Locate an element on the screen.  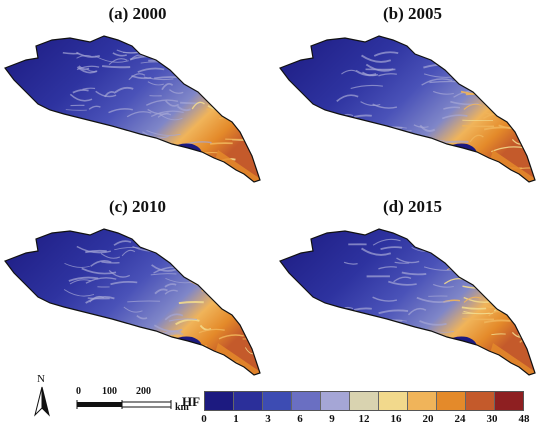
legend-tick-label: 12 is located at coordinates (364, 419).